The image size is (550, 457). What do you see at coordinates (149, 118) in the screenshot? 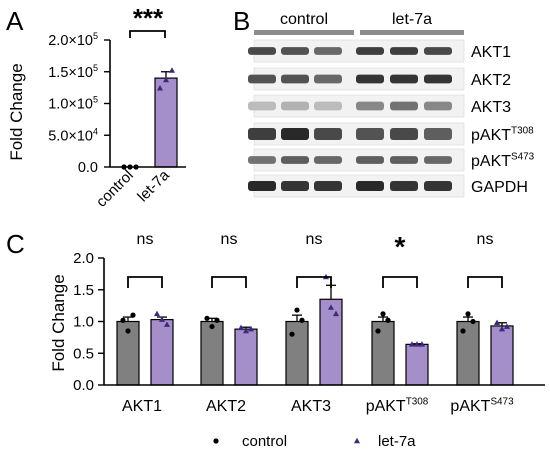
I see `panel-a-marks` at bounding box center [149, 118].